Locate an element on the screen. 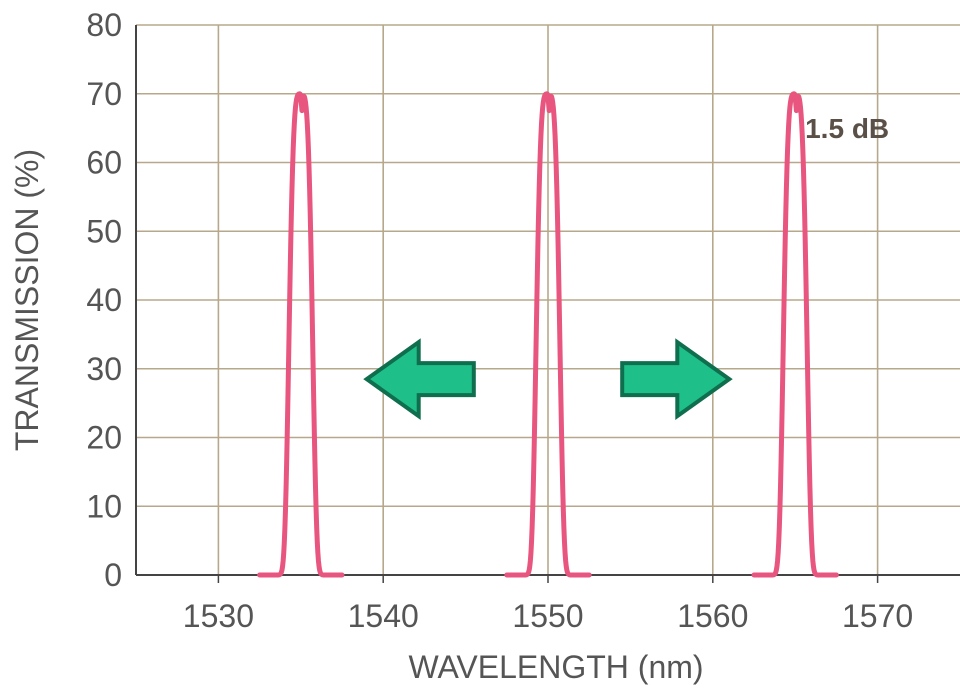  y-tick-label: 70 is located at coordinates (104, 94).